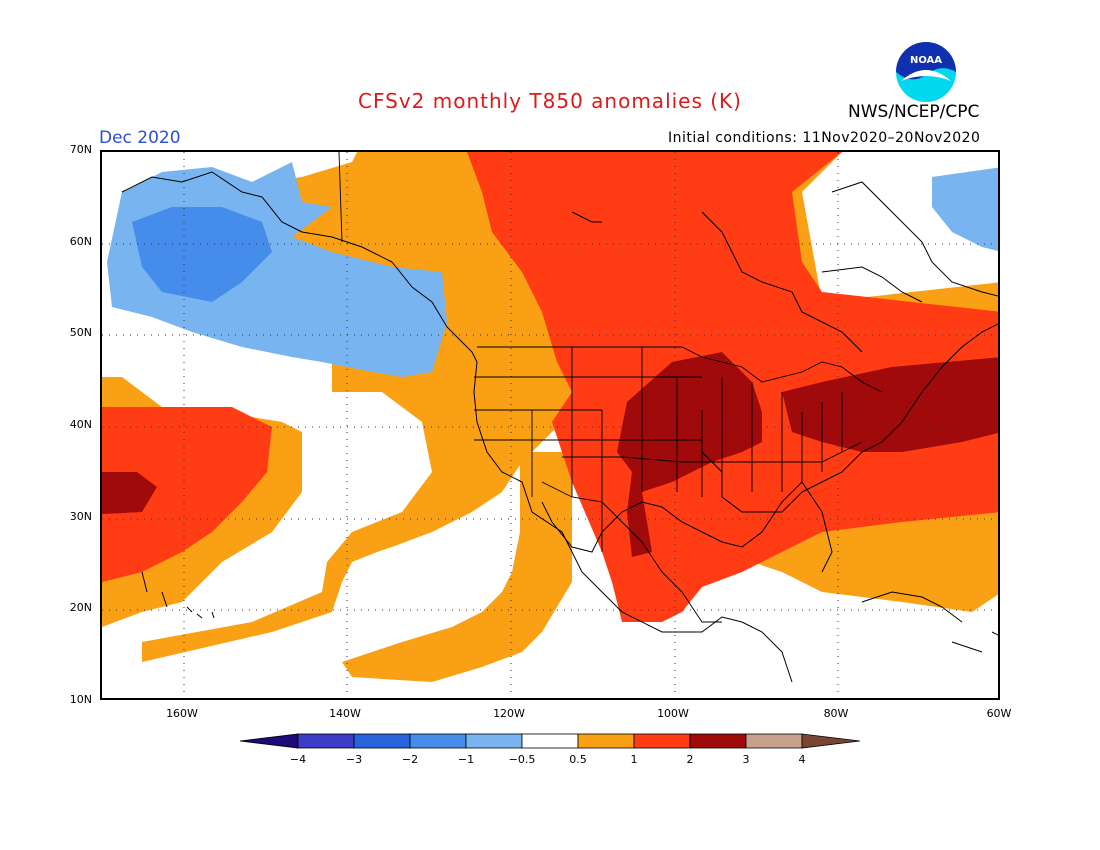 This screenshot has width=1100, height=850. What do you see at coordinates (466, 759) in the screenshot?
I see `colorbar-tick-label: −1` at bounding box center [466, 759].